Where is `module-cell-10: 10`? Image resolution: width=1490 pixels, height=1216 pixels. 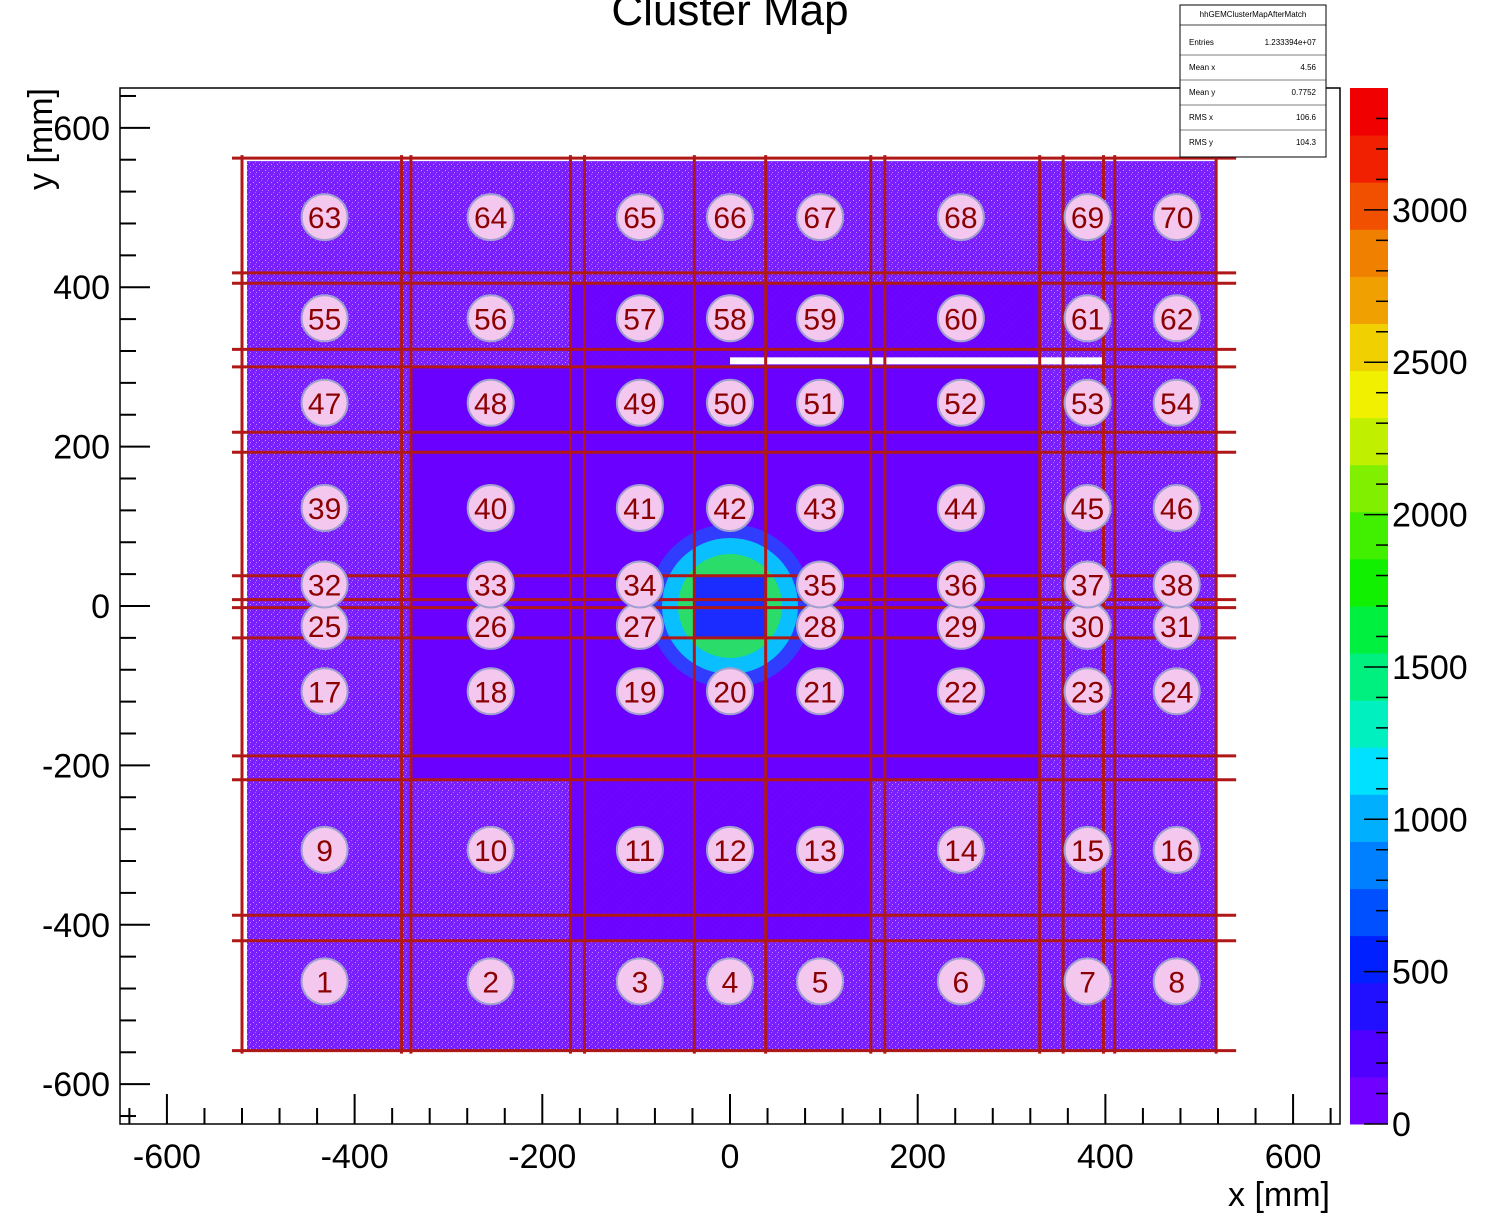 module-cell-10: 10 is located at coordinates (490, 849).